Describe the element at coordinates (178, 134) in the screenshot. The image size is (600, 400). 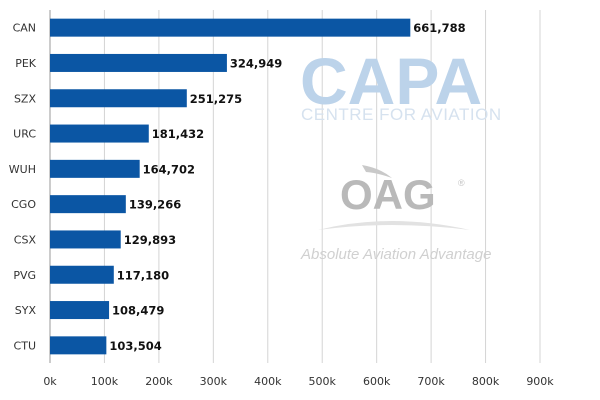
I see `value-label: 181,432` at that location.